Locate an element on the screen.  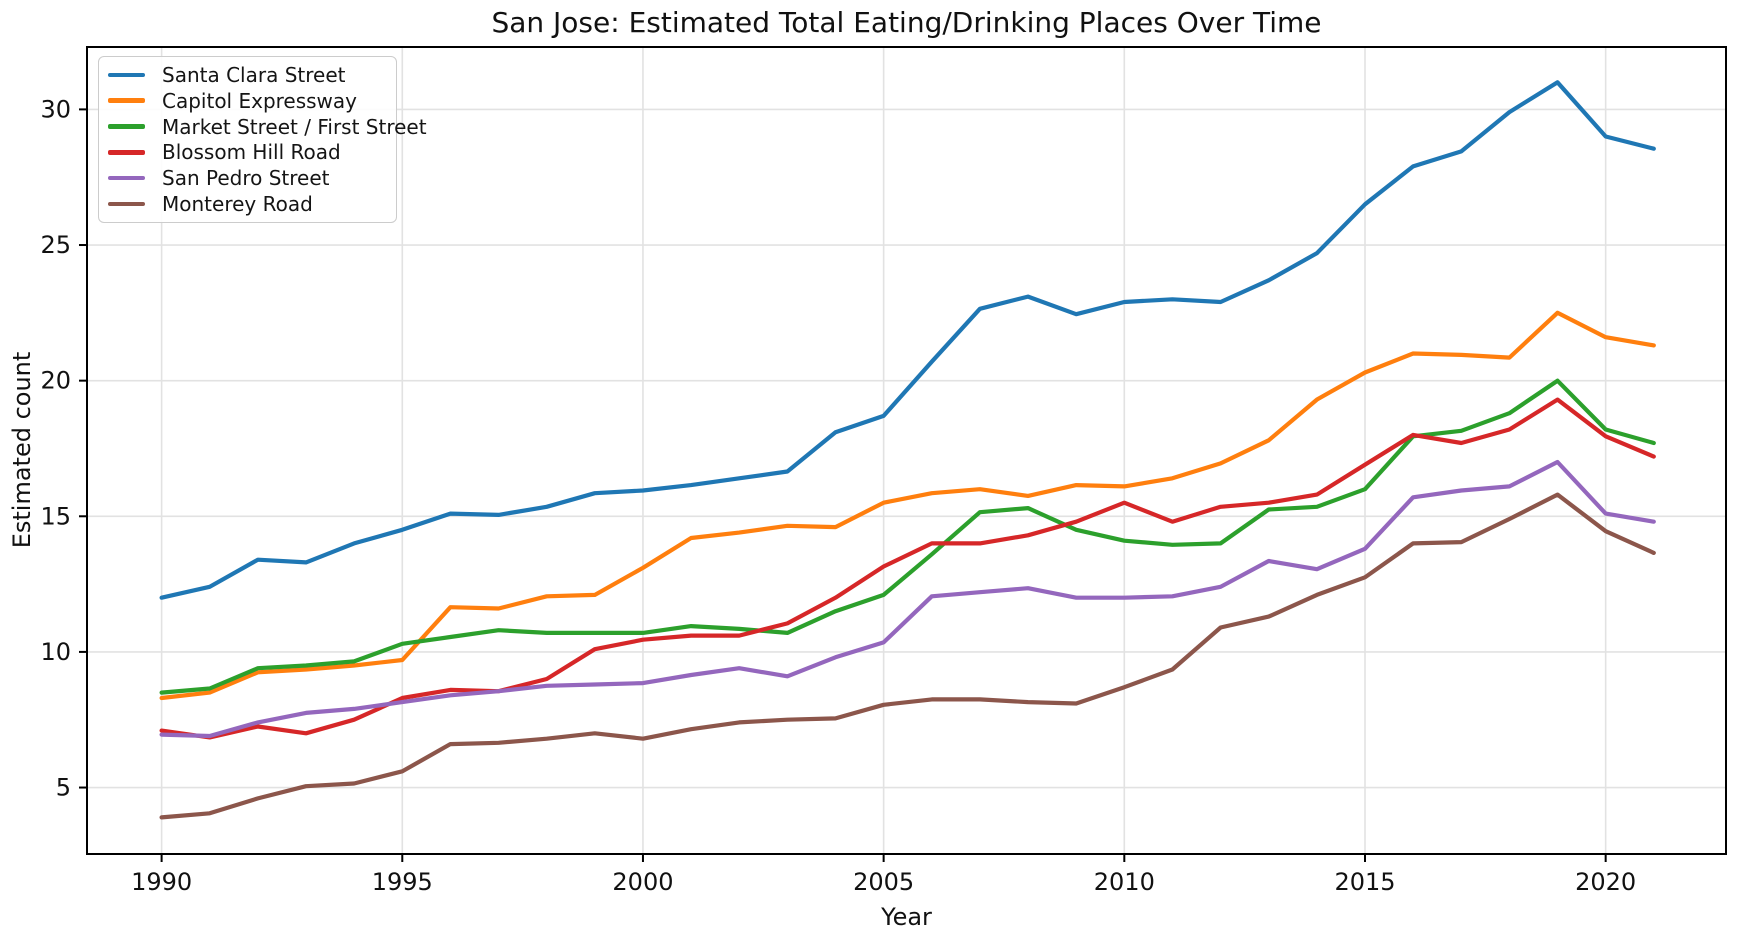
legend-label-market-street-first-street: Market Street / First Street is located at coordinates (294, 126).